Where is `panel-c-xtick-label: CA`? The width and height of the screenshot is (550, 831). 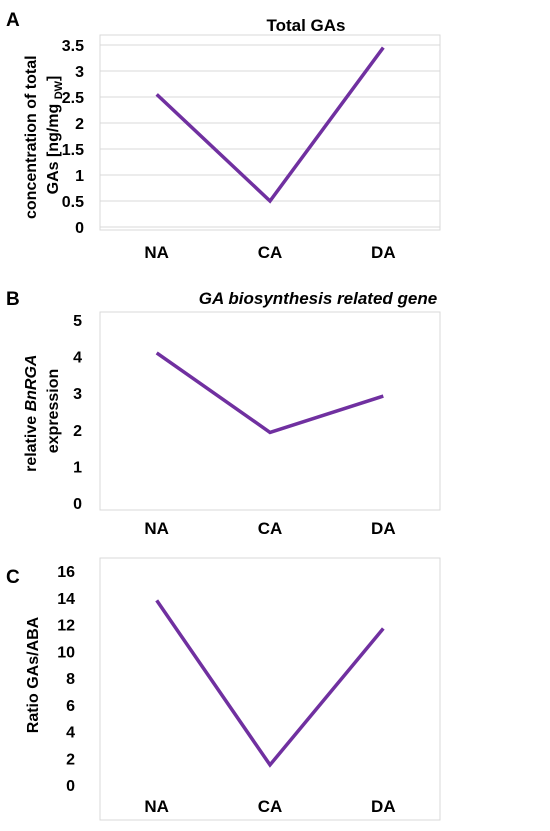
panel-c-xtick-label: CA is located at coordinates (270, 806).